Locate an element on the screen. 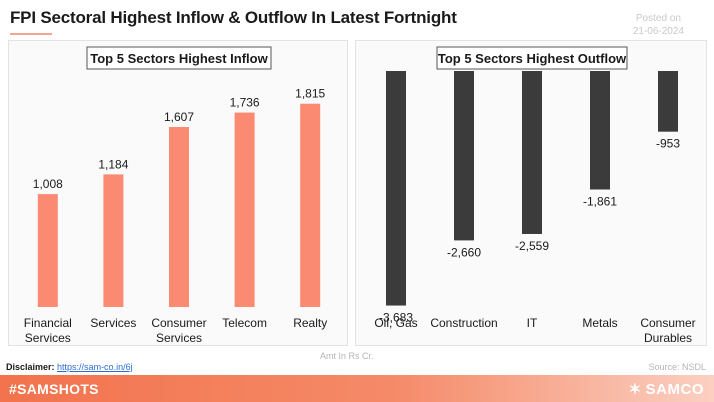 The image size is (714, 402). chart-title: Top 5 Sectors Highest Inflow is located at coordinates (179, 58).